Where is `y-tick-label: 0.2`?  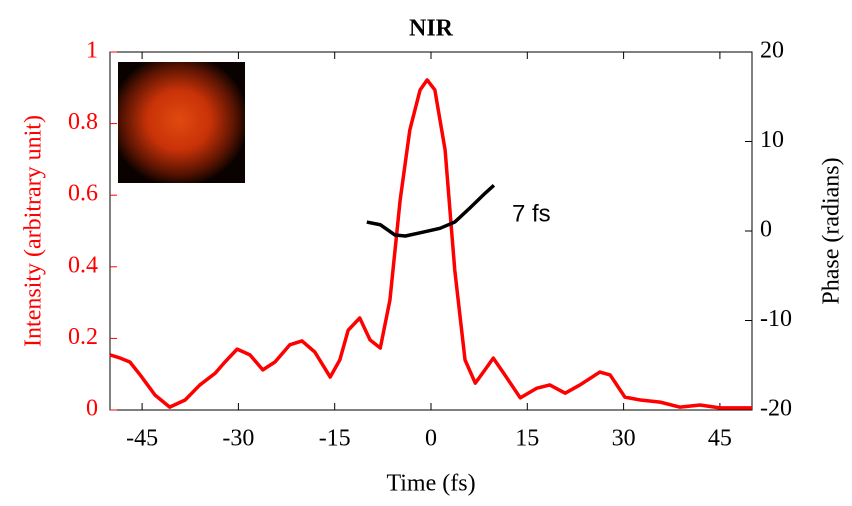 y-tick-label: 0.2 is located at coordinates (83, 337).